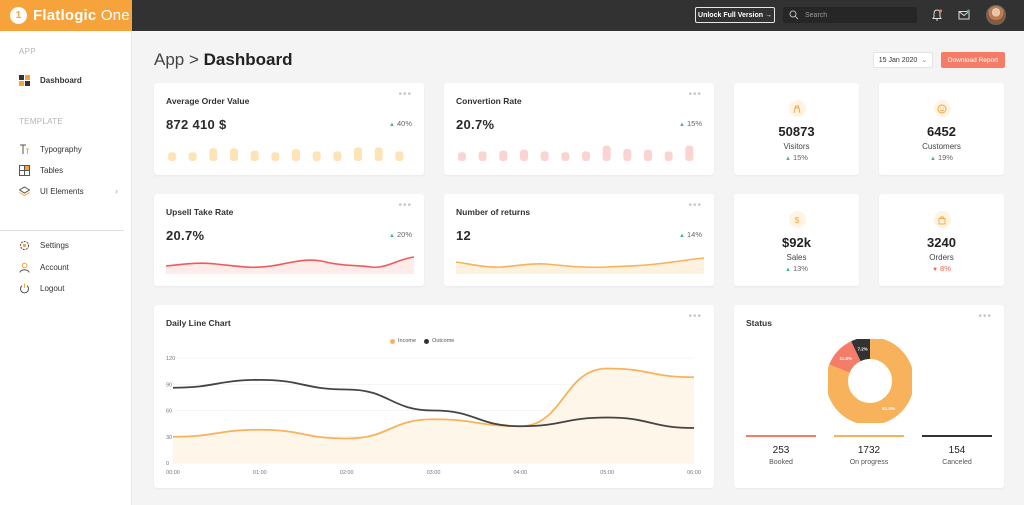 This screenshot has width=1024, height=505. Describe the element at coordinates (71, 170) in the screenshot. I see `sidebar-item-tables: Tables` at that location.